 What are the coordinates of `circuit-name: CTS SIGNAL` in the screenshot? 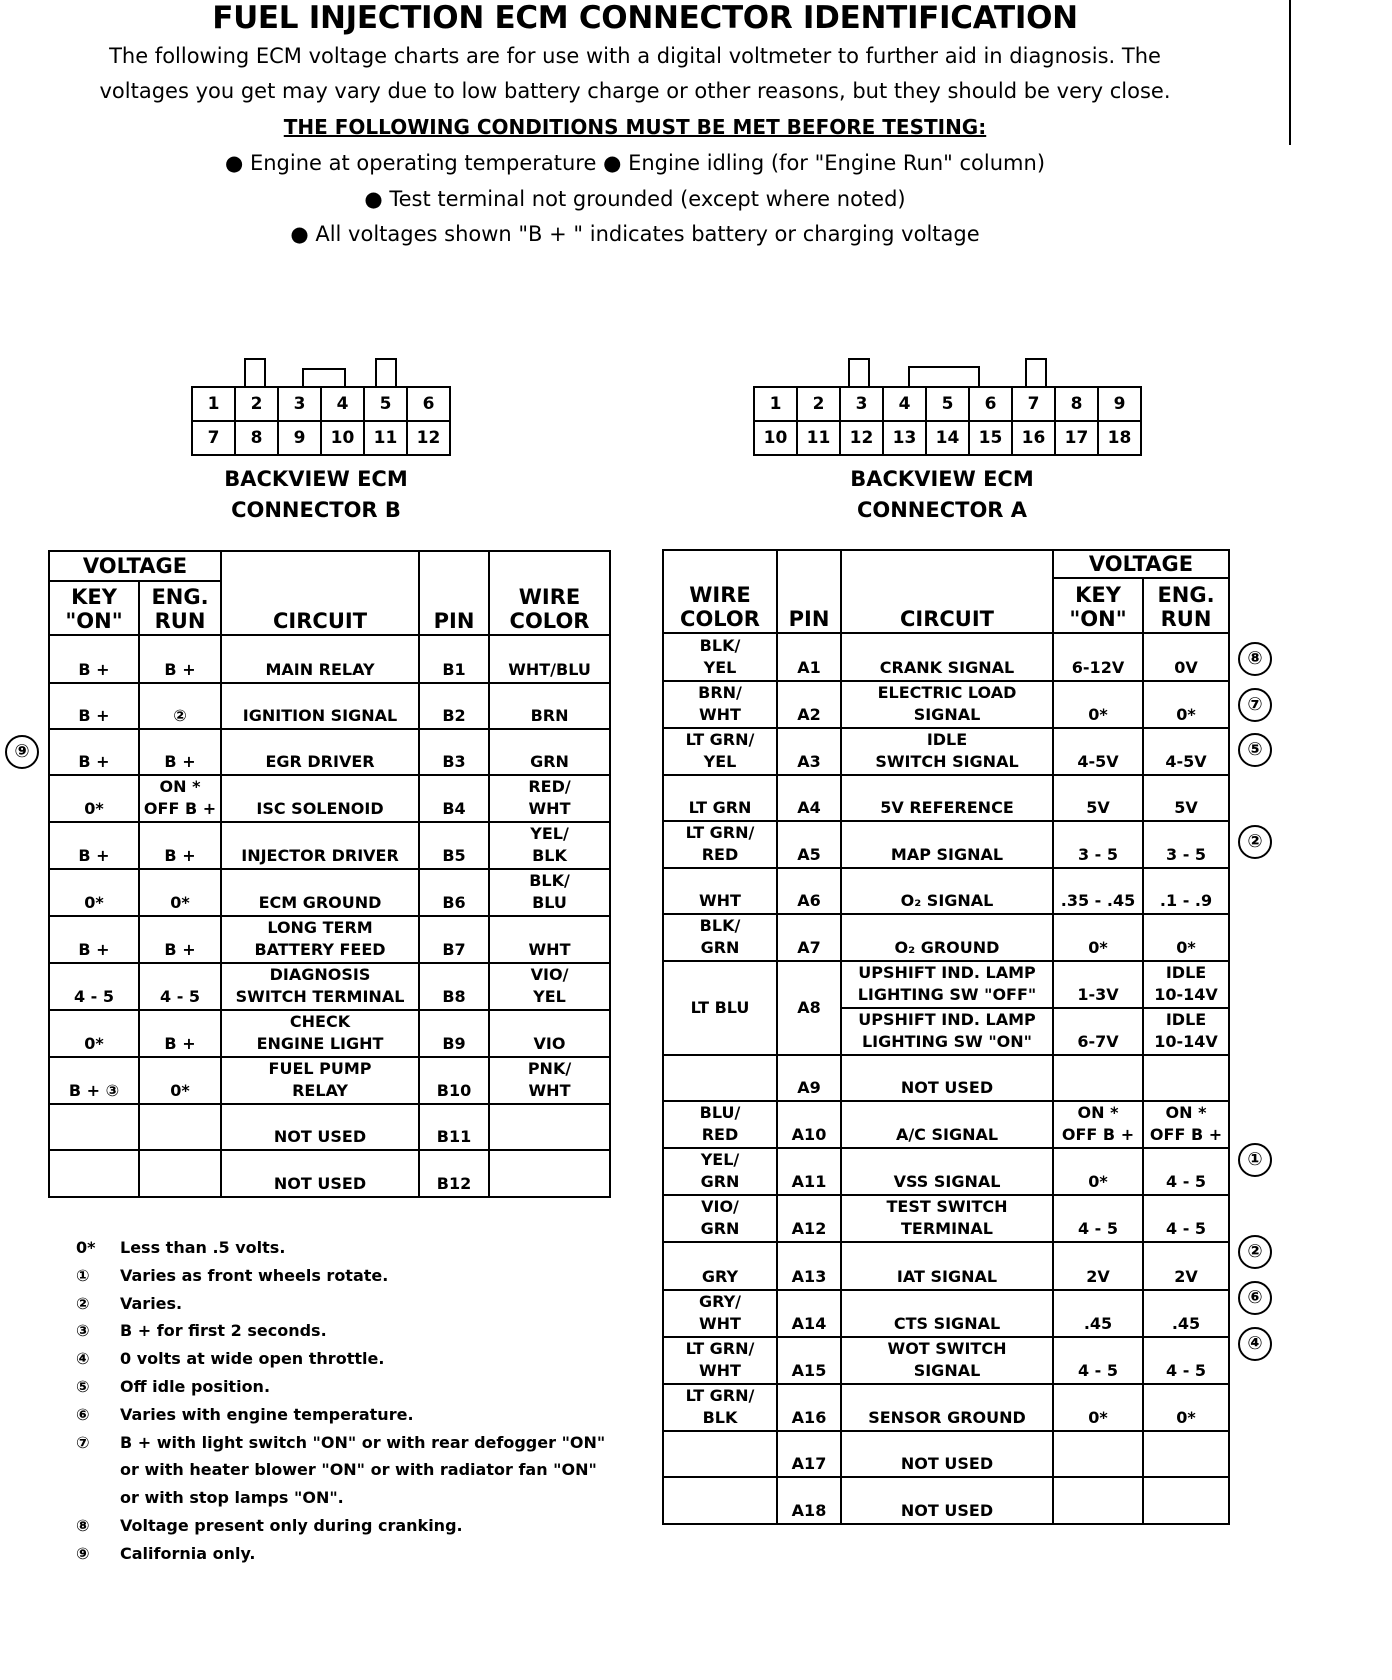 It's located at (947, 1313).